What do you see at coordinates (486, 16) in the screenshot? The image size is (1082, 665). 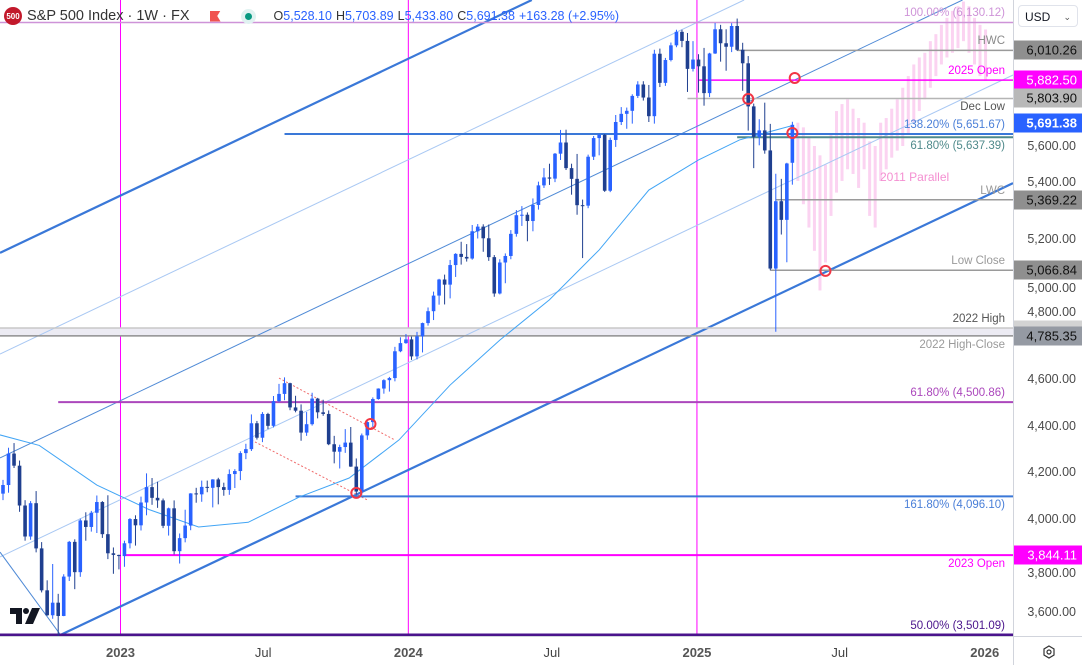 I see `ohlc-close: C5,691.38` at bounding box center [486, 16].